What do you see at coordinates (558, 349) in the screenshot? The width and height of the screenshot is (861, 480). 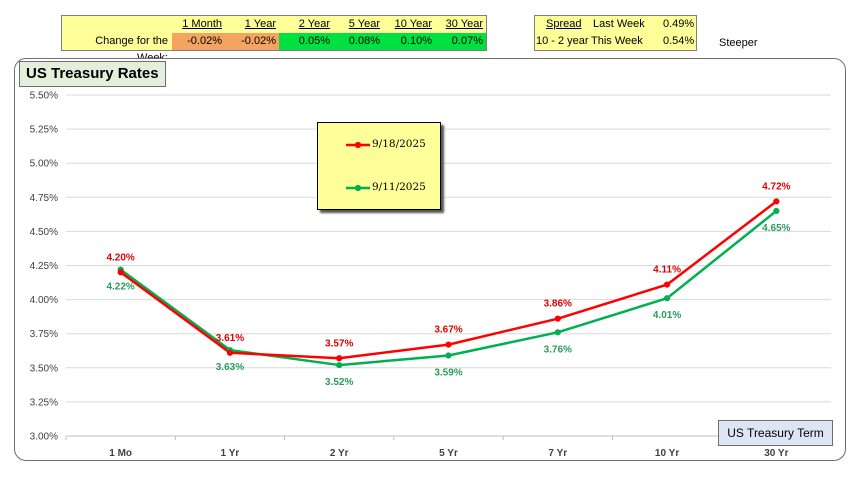 I see `data-label: 3.76%` at bounding box center [558, 349].